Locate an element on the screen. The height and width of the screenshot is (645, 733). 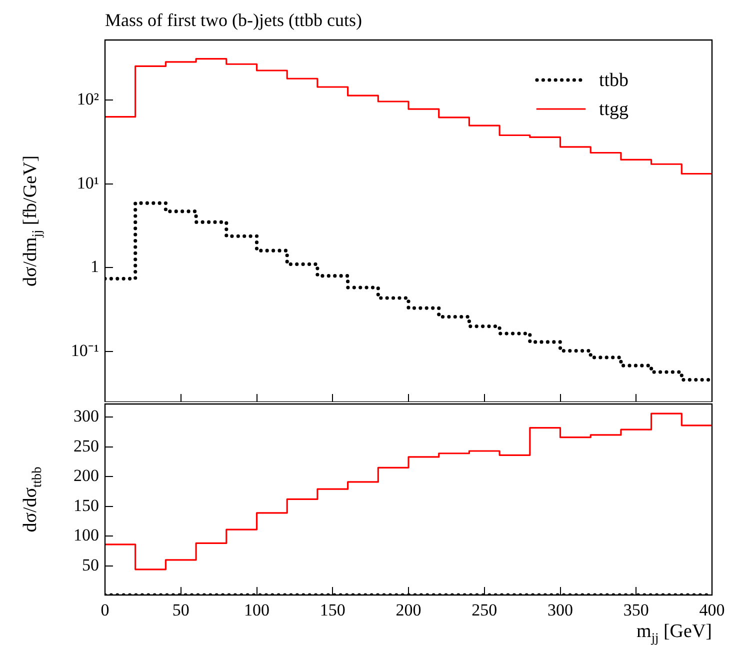
y-tick-label: 300 is located at coordinates (86, 416).